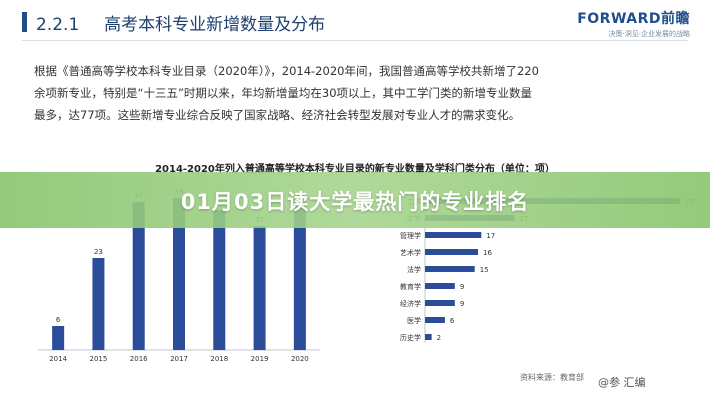 This screenshot has width=710, height=400. I want to click on hbar-医学, so click(435, 320).